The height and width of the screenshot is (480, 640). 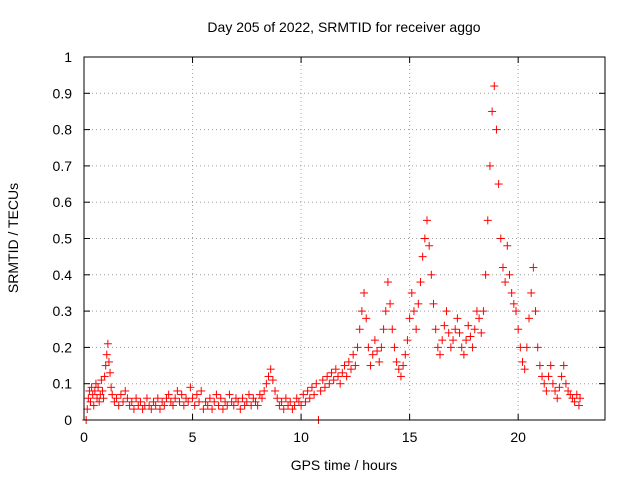 I want to click on y-tick-label: 0.4, so click(x=63, y=275).